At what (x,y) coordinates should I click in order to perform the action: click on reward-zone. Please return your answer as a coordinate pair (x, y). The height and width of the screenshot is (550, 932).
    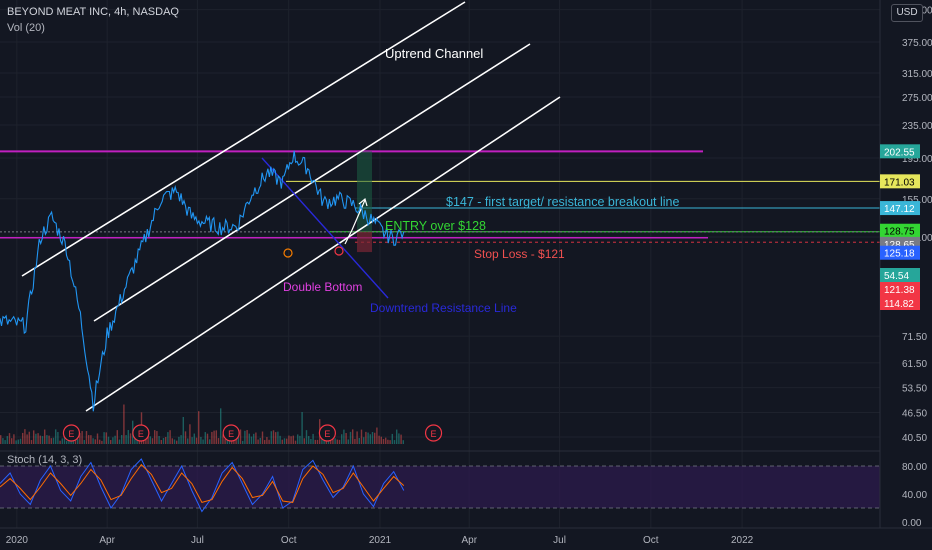
    Looking at the image, I should click on (364, 191).